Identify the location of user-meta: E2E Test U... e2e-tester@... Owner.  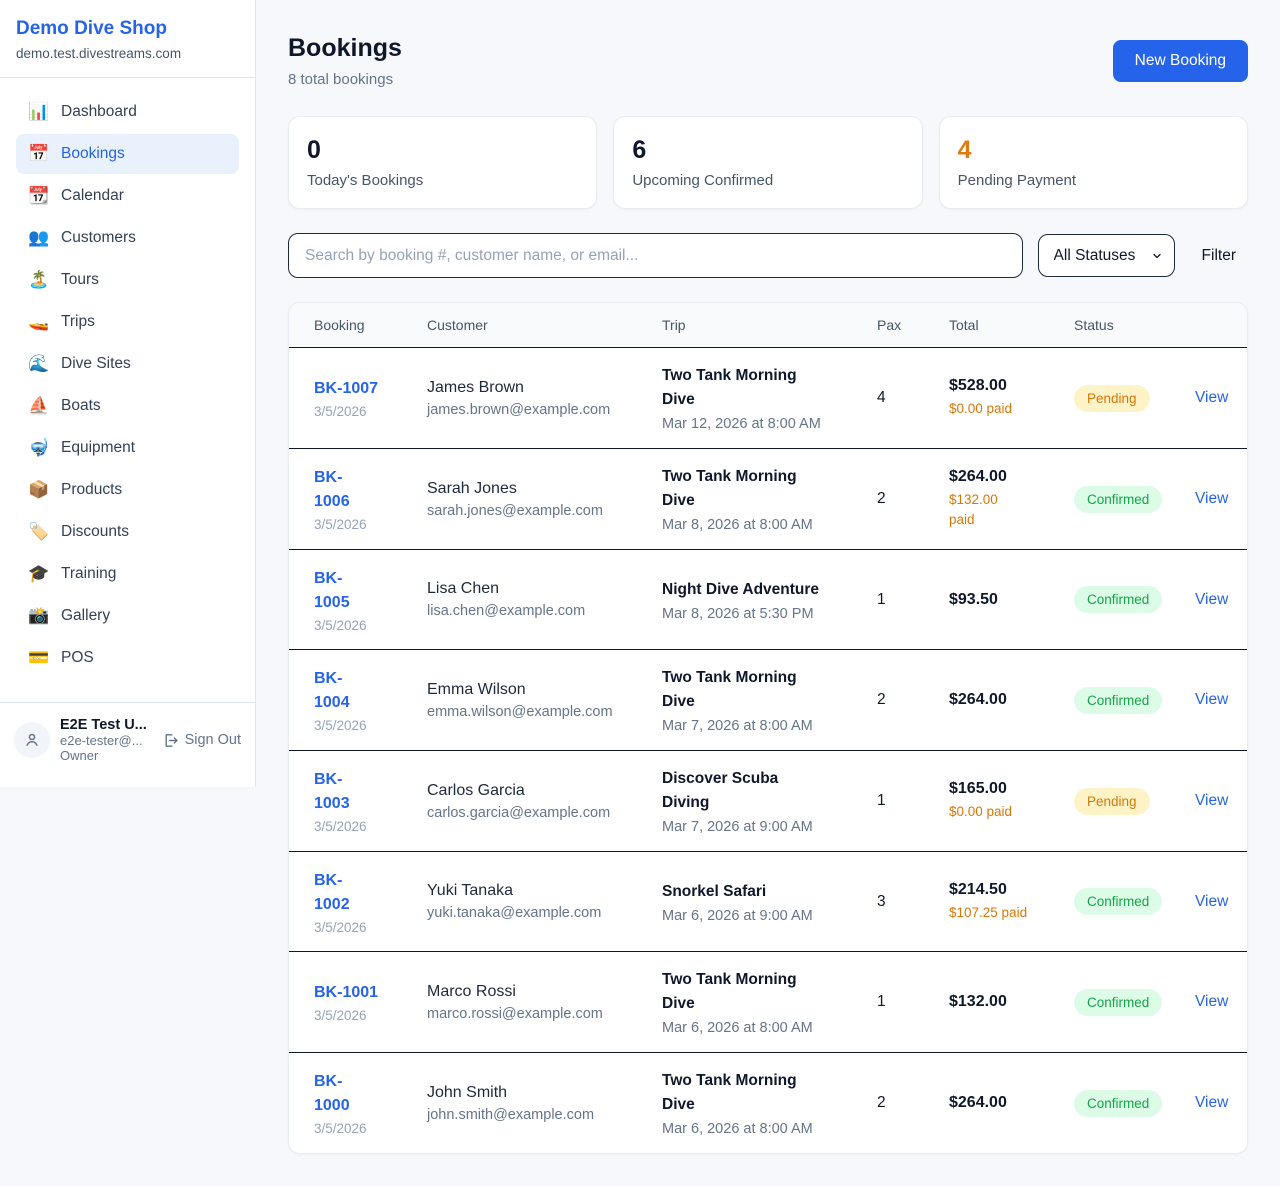
(106, 740).